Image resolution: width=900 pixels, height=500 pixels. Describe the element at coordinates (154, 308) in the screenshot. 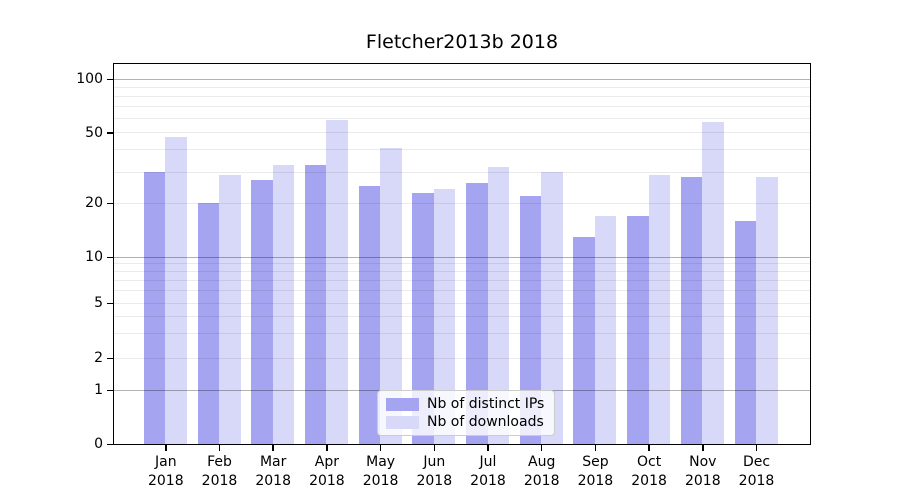

I see `bar-ips-jan` at that location.